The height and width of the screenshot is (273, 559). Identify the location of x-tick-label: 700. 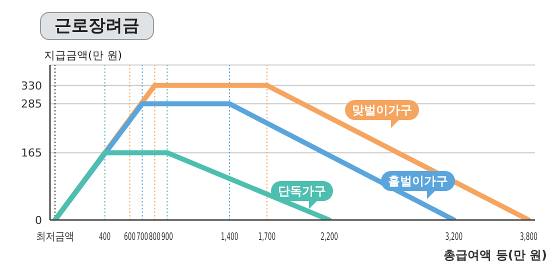
(142, 237).